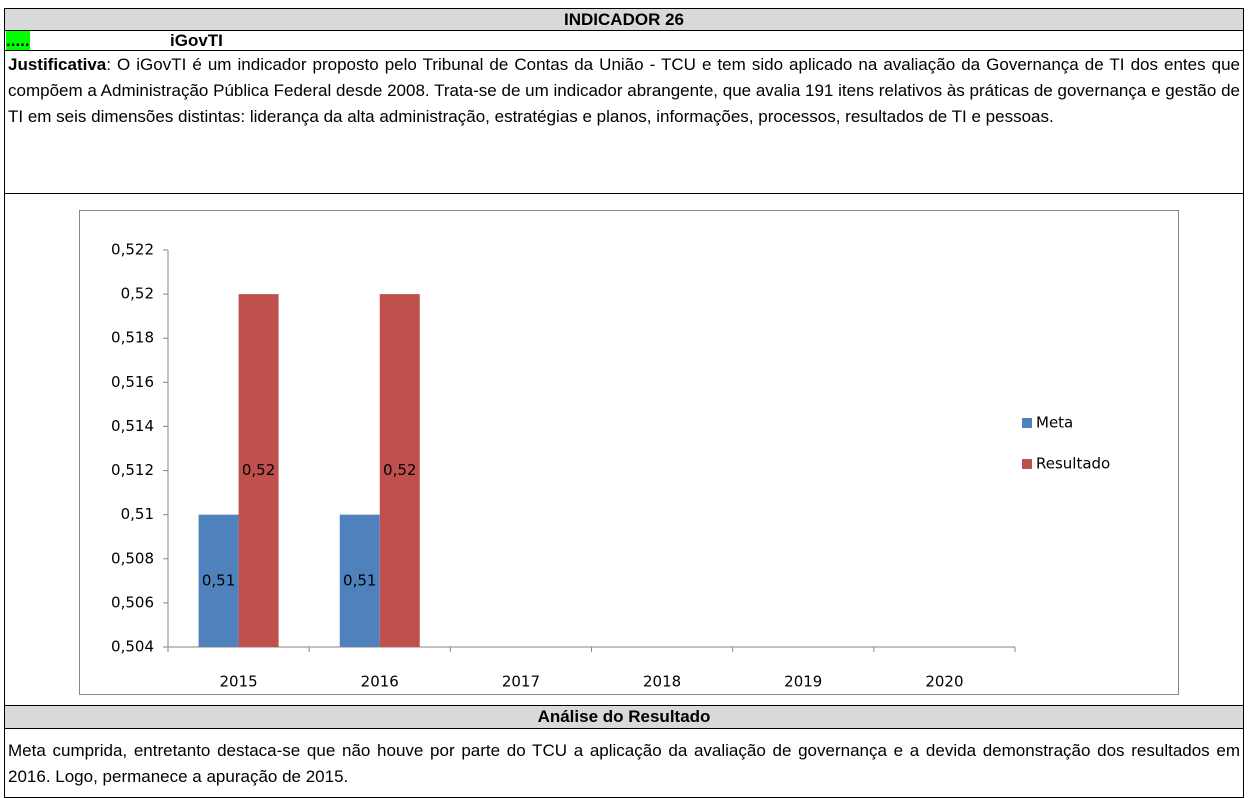 This screenshot has height=798, width=1250. Describe the element at coordinates (132, 426) in the screenshot. I see `y-tick-label: 0,514` at that location.